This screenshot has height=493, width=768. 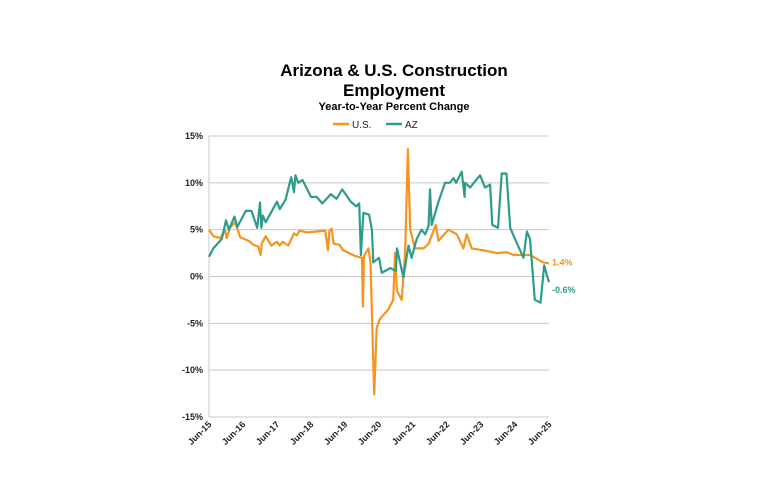 I want to click on x-tick-label: Jun-23, so click(x=472, y=433).